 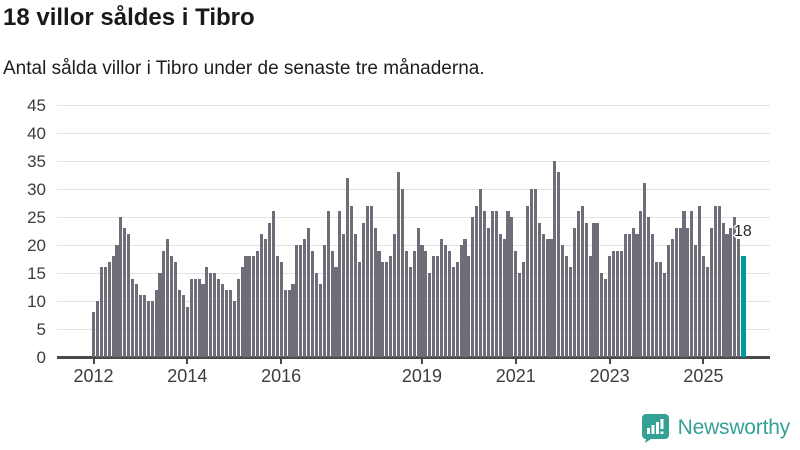 I want to click on y-axis-tick-label: 35, so click(x=36, y=161).